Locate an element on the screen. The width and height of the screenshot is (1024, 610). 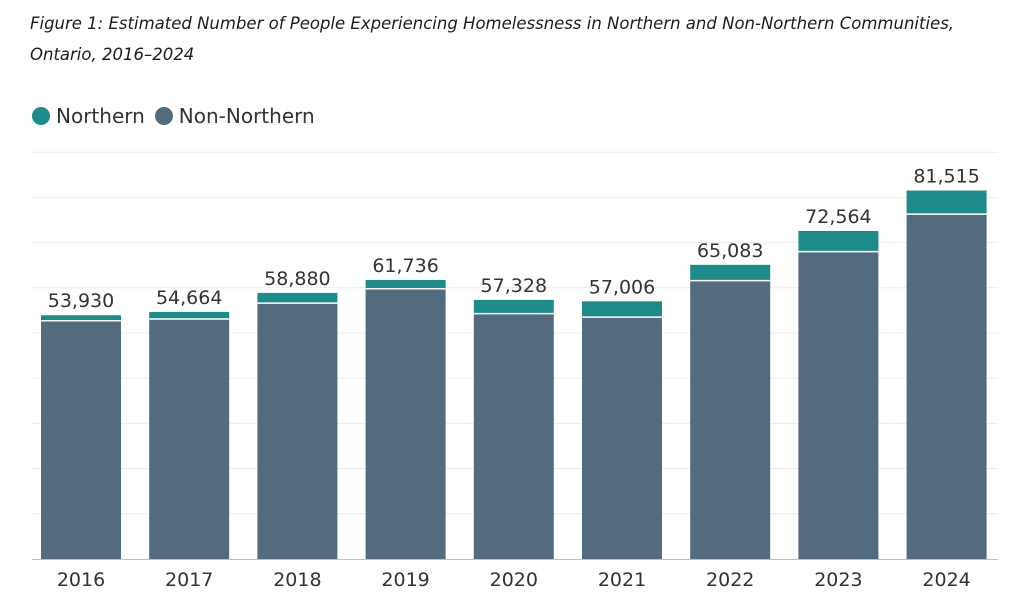
data-label-total: 53,930 is located at coordinates (81, 301).